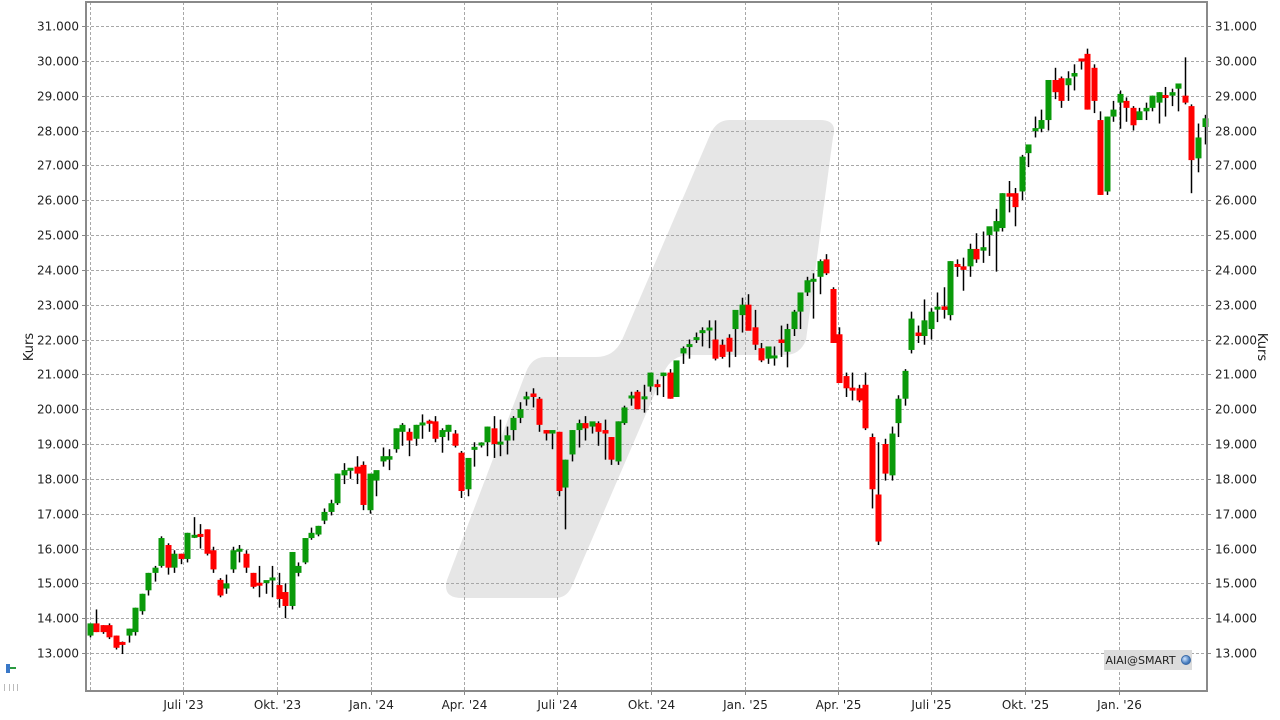 Image resolution: width=1280 pixels, height=720 pixels. Describe the element at coordinates (745, 705) in the screenshot. I see `x-tick-label: Jan. '25` at that location.